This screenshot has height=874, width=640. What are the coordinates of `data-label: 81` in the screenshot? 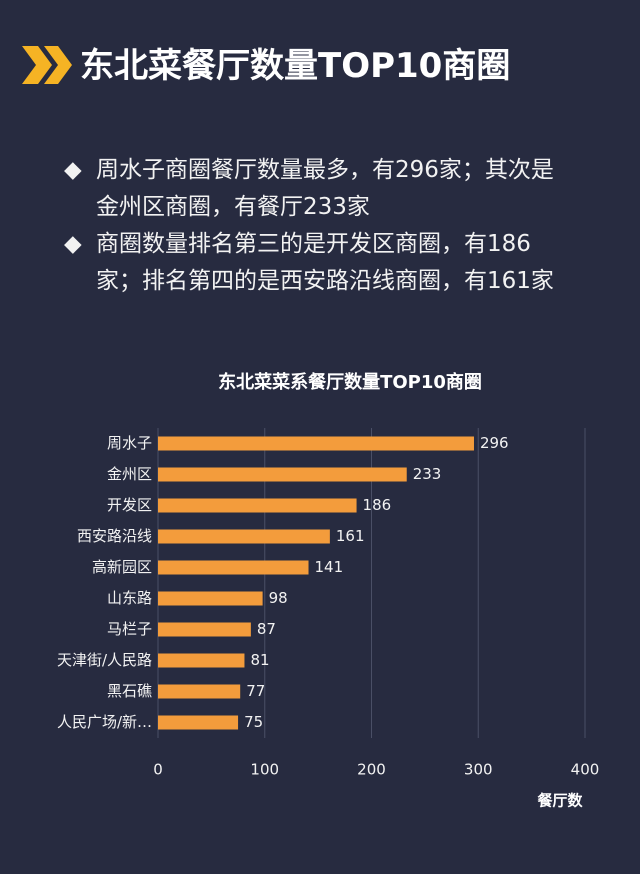 It's located at (259, 660).